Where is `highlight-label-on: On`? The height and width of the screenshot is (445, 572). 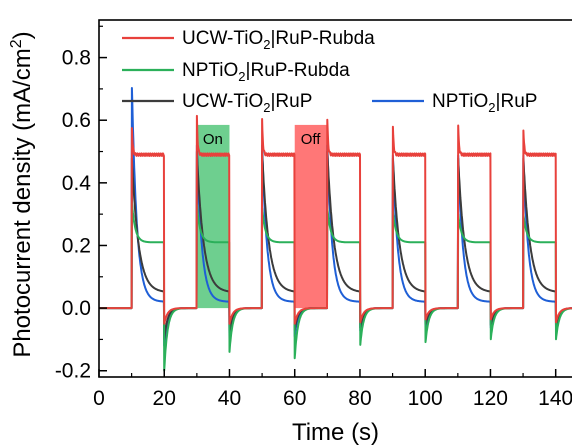
highlight-label-on: On is located at coordinates (213, 139).